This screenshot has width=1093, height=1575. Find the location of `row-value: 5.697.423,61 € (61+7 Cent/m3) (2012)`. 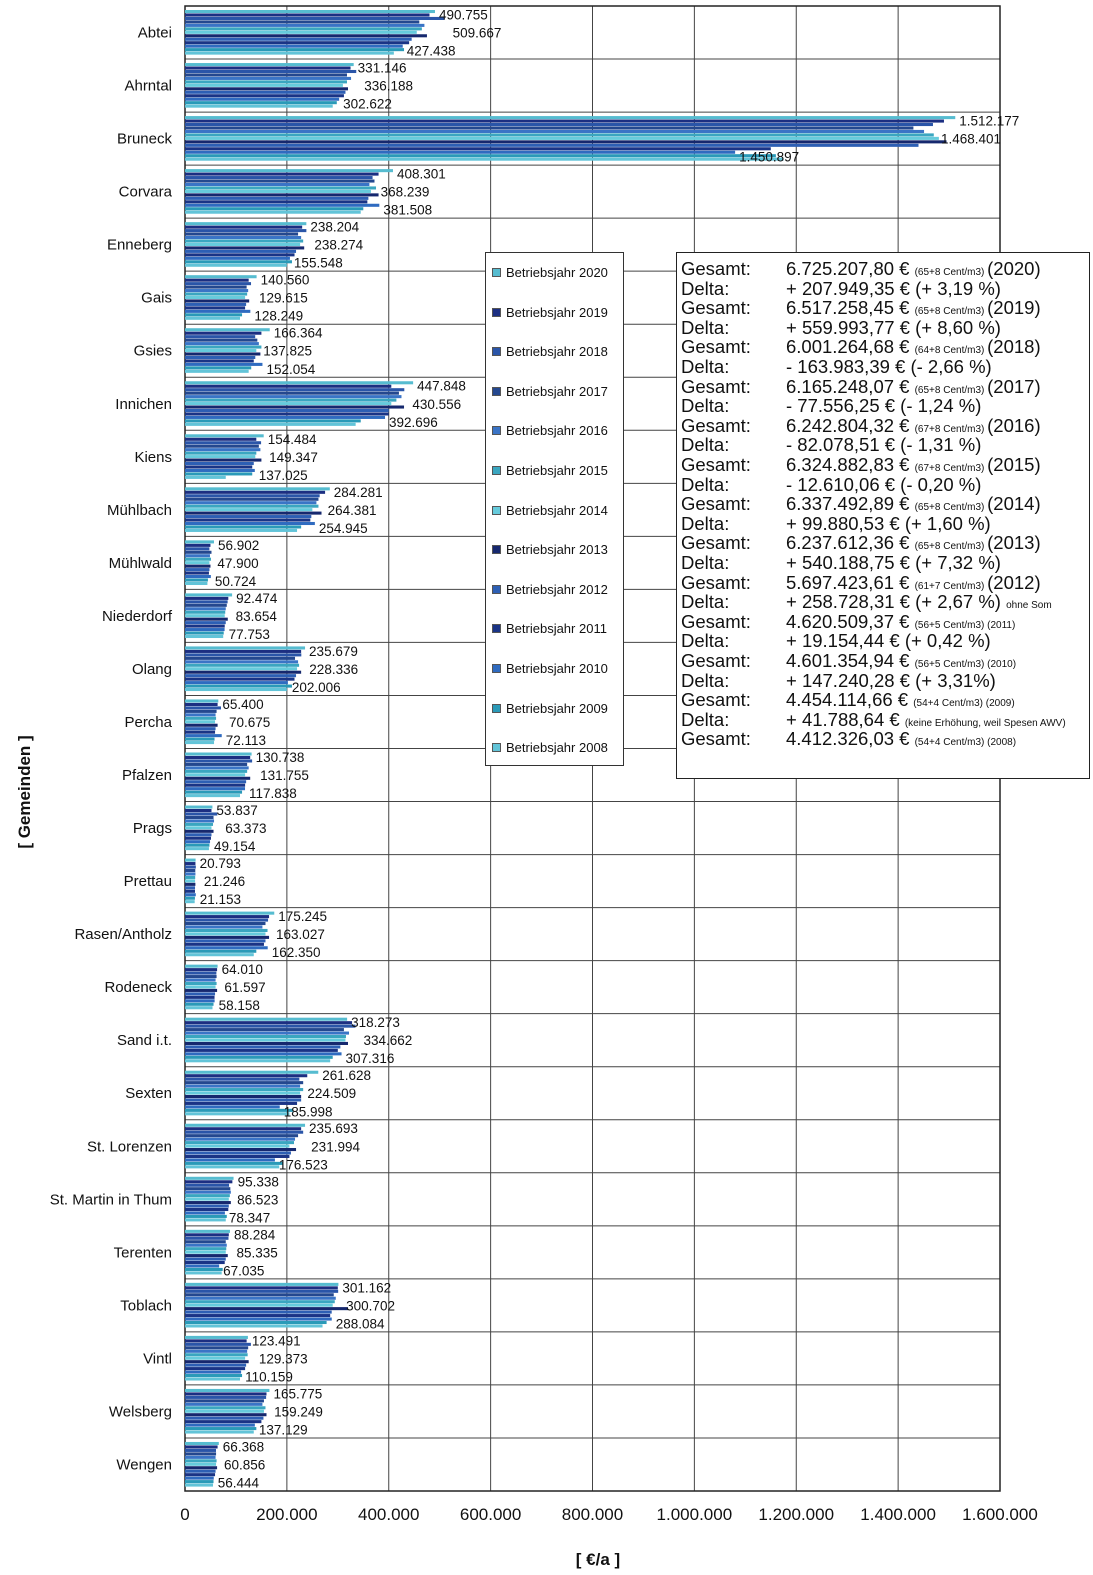

row-value: 5.697.423,61 € (61+7 Cent/m3) (2012) is located at coordinates (913, 584).